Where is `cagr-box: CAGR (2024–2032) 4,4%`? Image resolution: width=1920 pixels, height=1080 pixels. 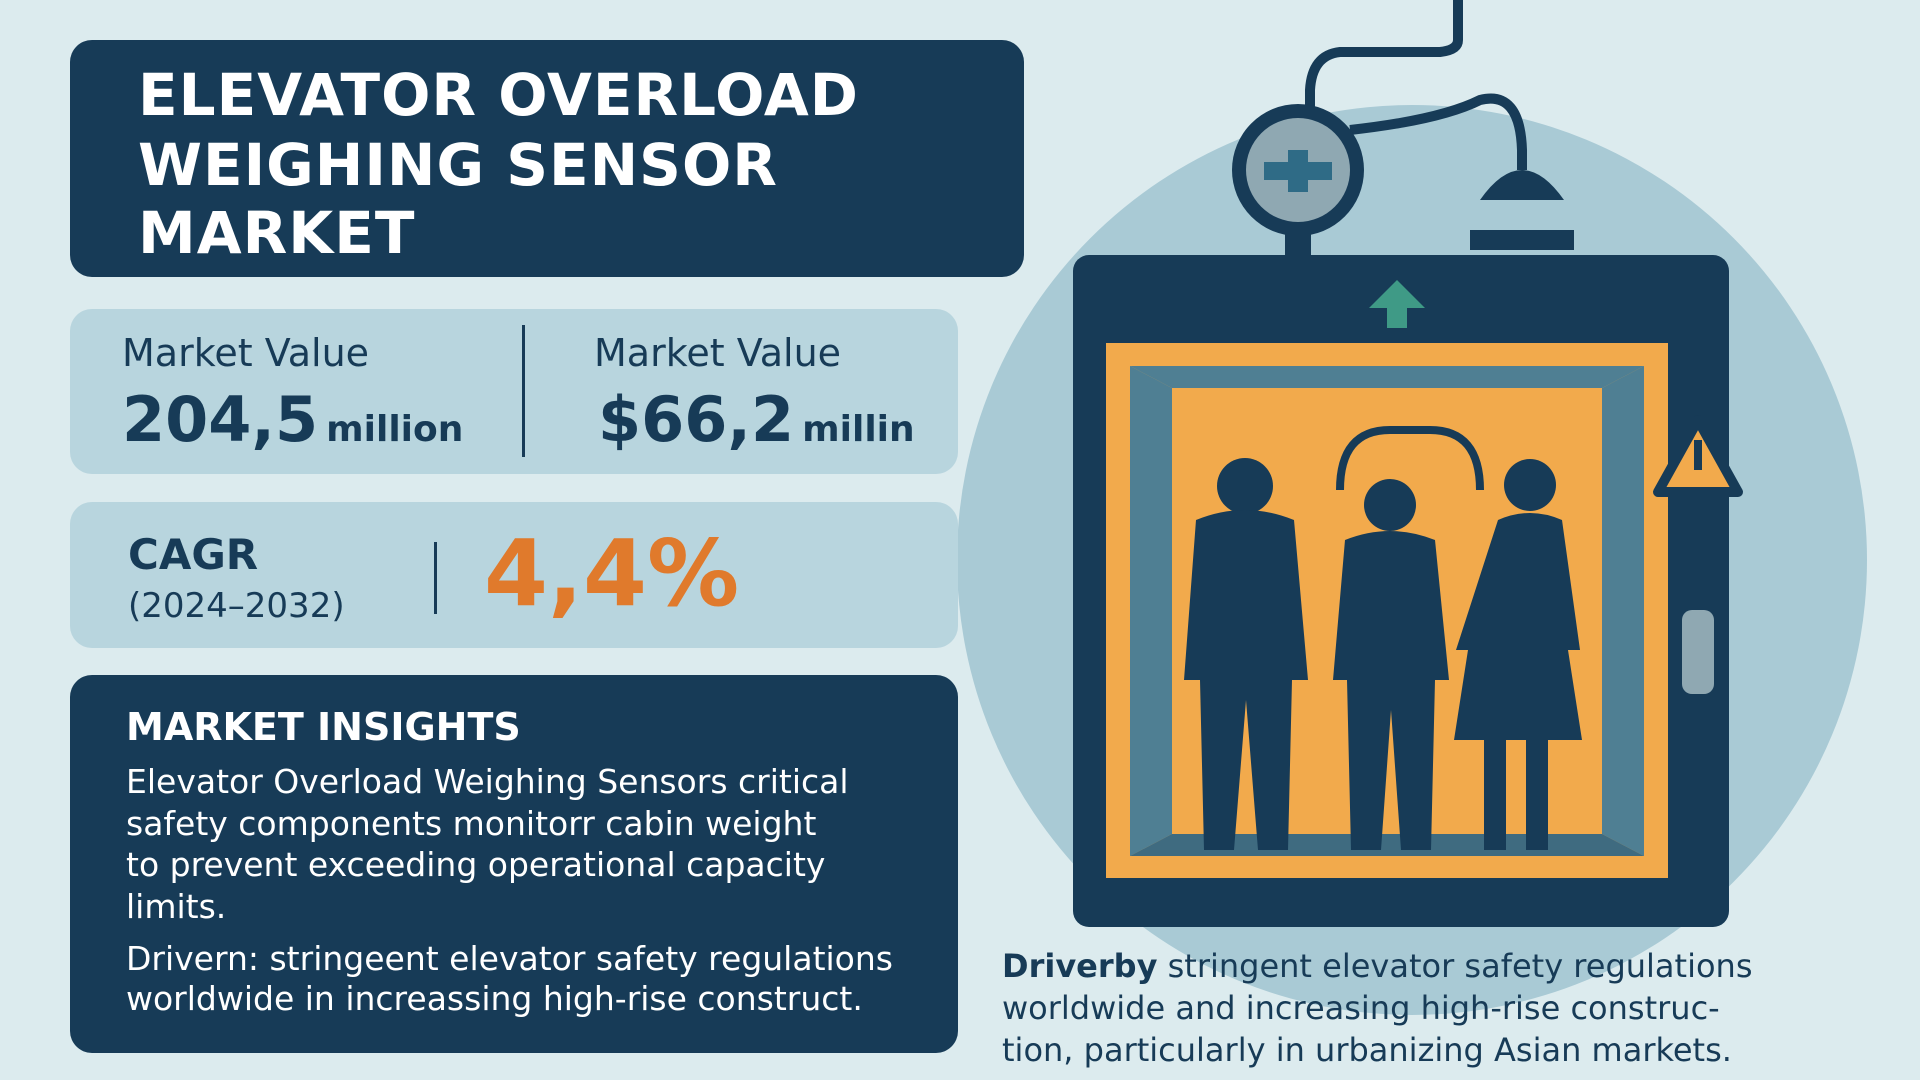 cagr-box: CAGR (2024–2032) 4,4% is located at coordinates (514, 575).